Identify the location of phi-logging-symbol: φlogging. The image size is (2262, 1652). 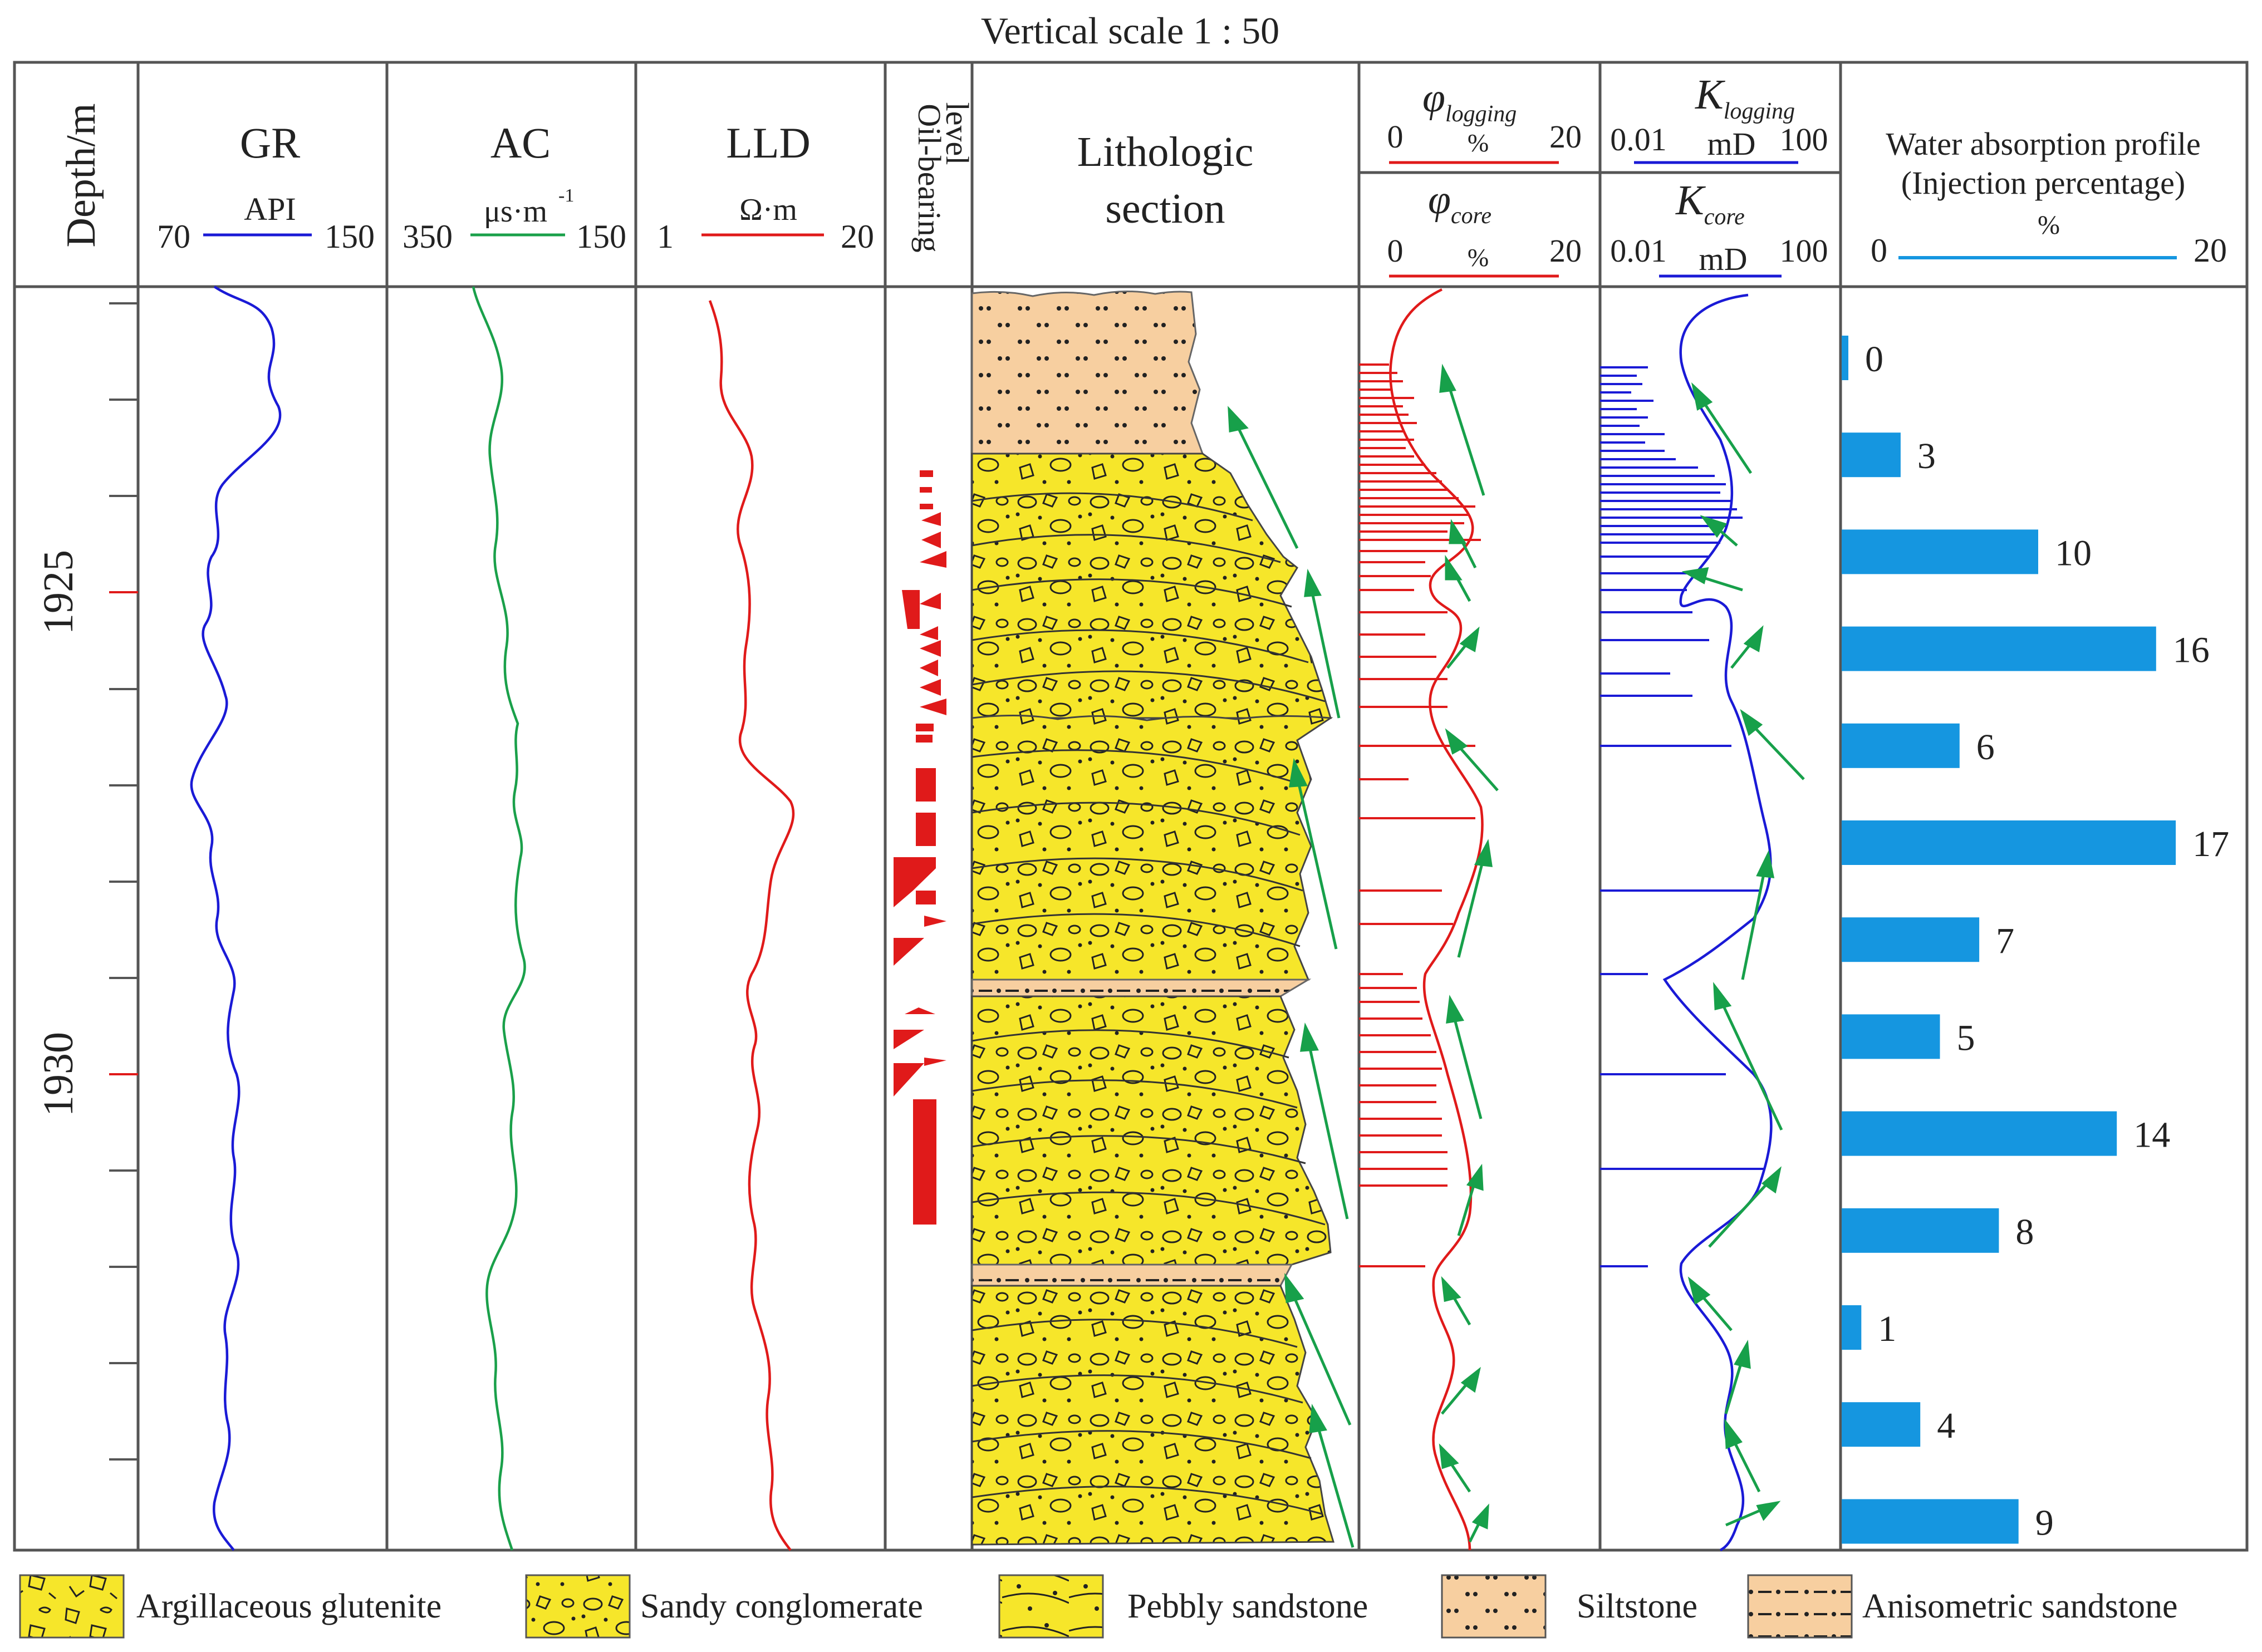
(1469, 101).